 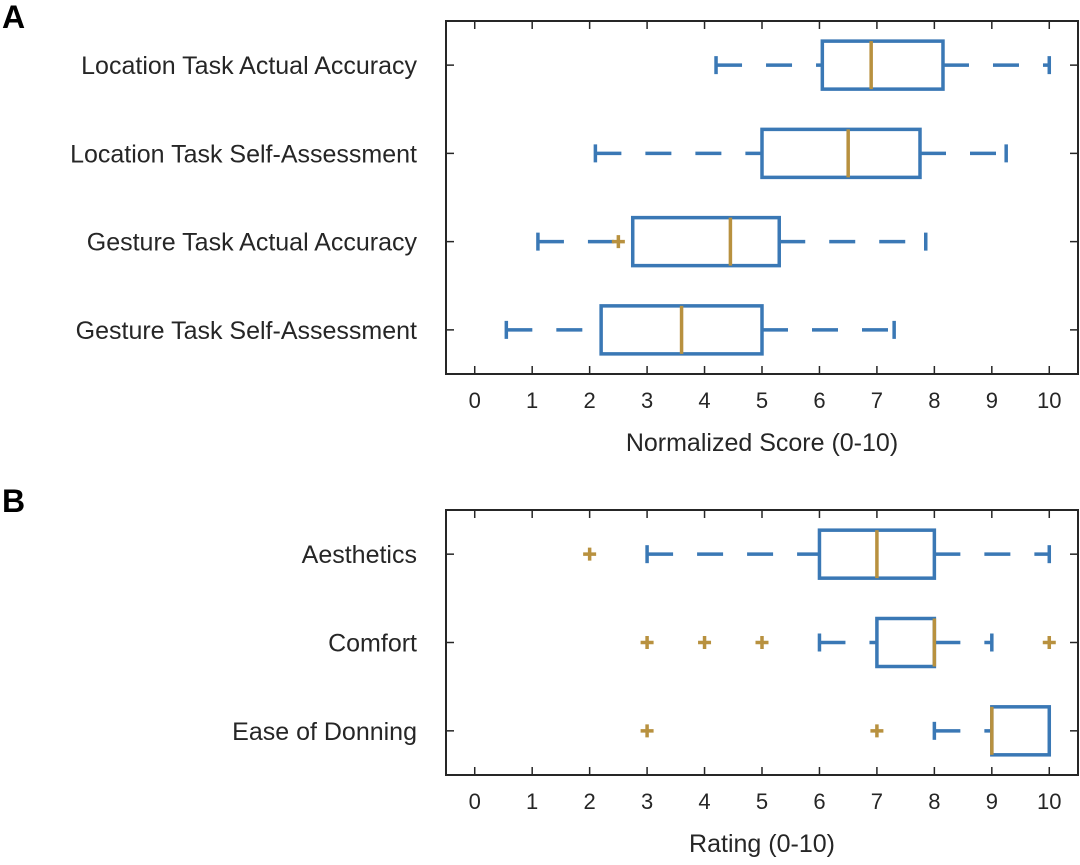 I want to click on panel-b-letter: B, so click(x=13, y=501).